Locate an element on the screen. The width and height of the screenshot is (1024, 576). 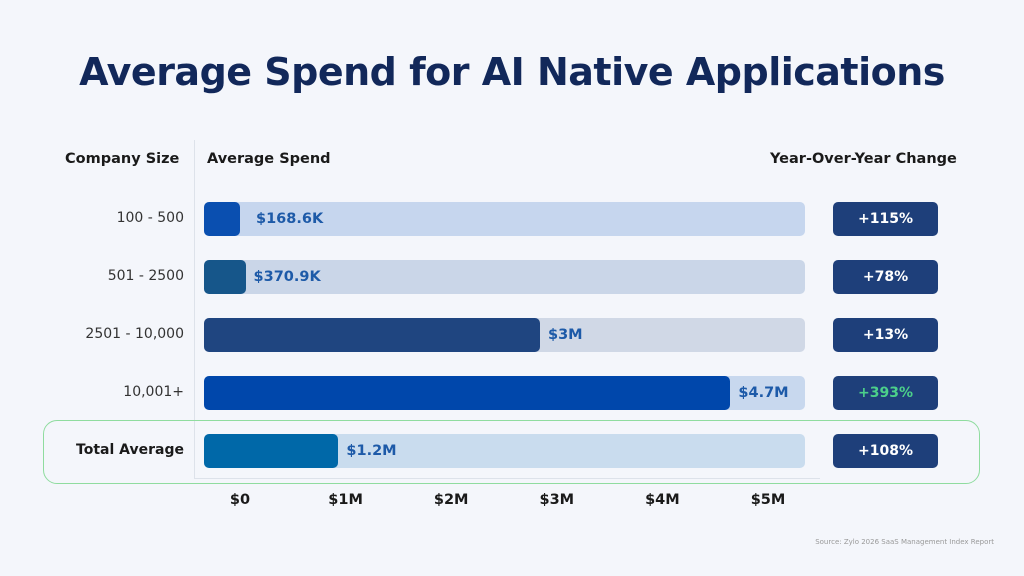
yoy-change-badge: +78% is located at coordinates (885, 277).